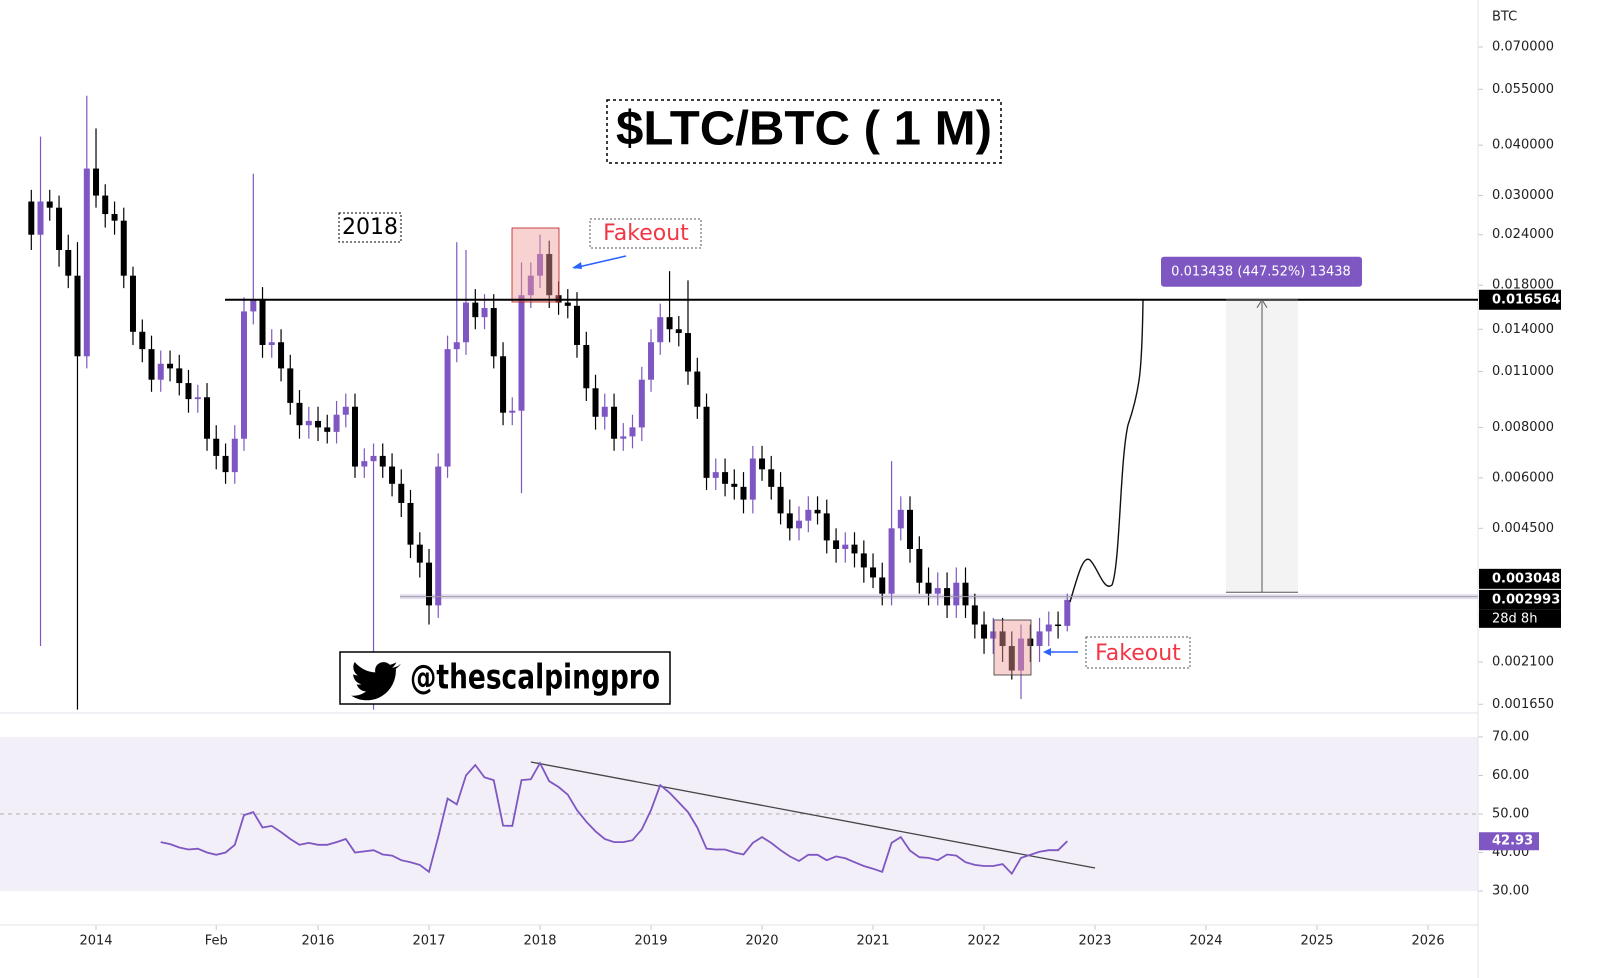  Describe the element at coordinates (1523, 89) in the screenshot. I see `y-tick-label: 0.055000` at that location.